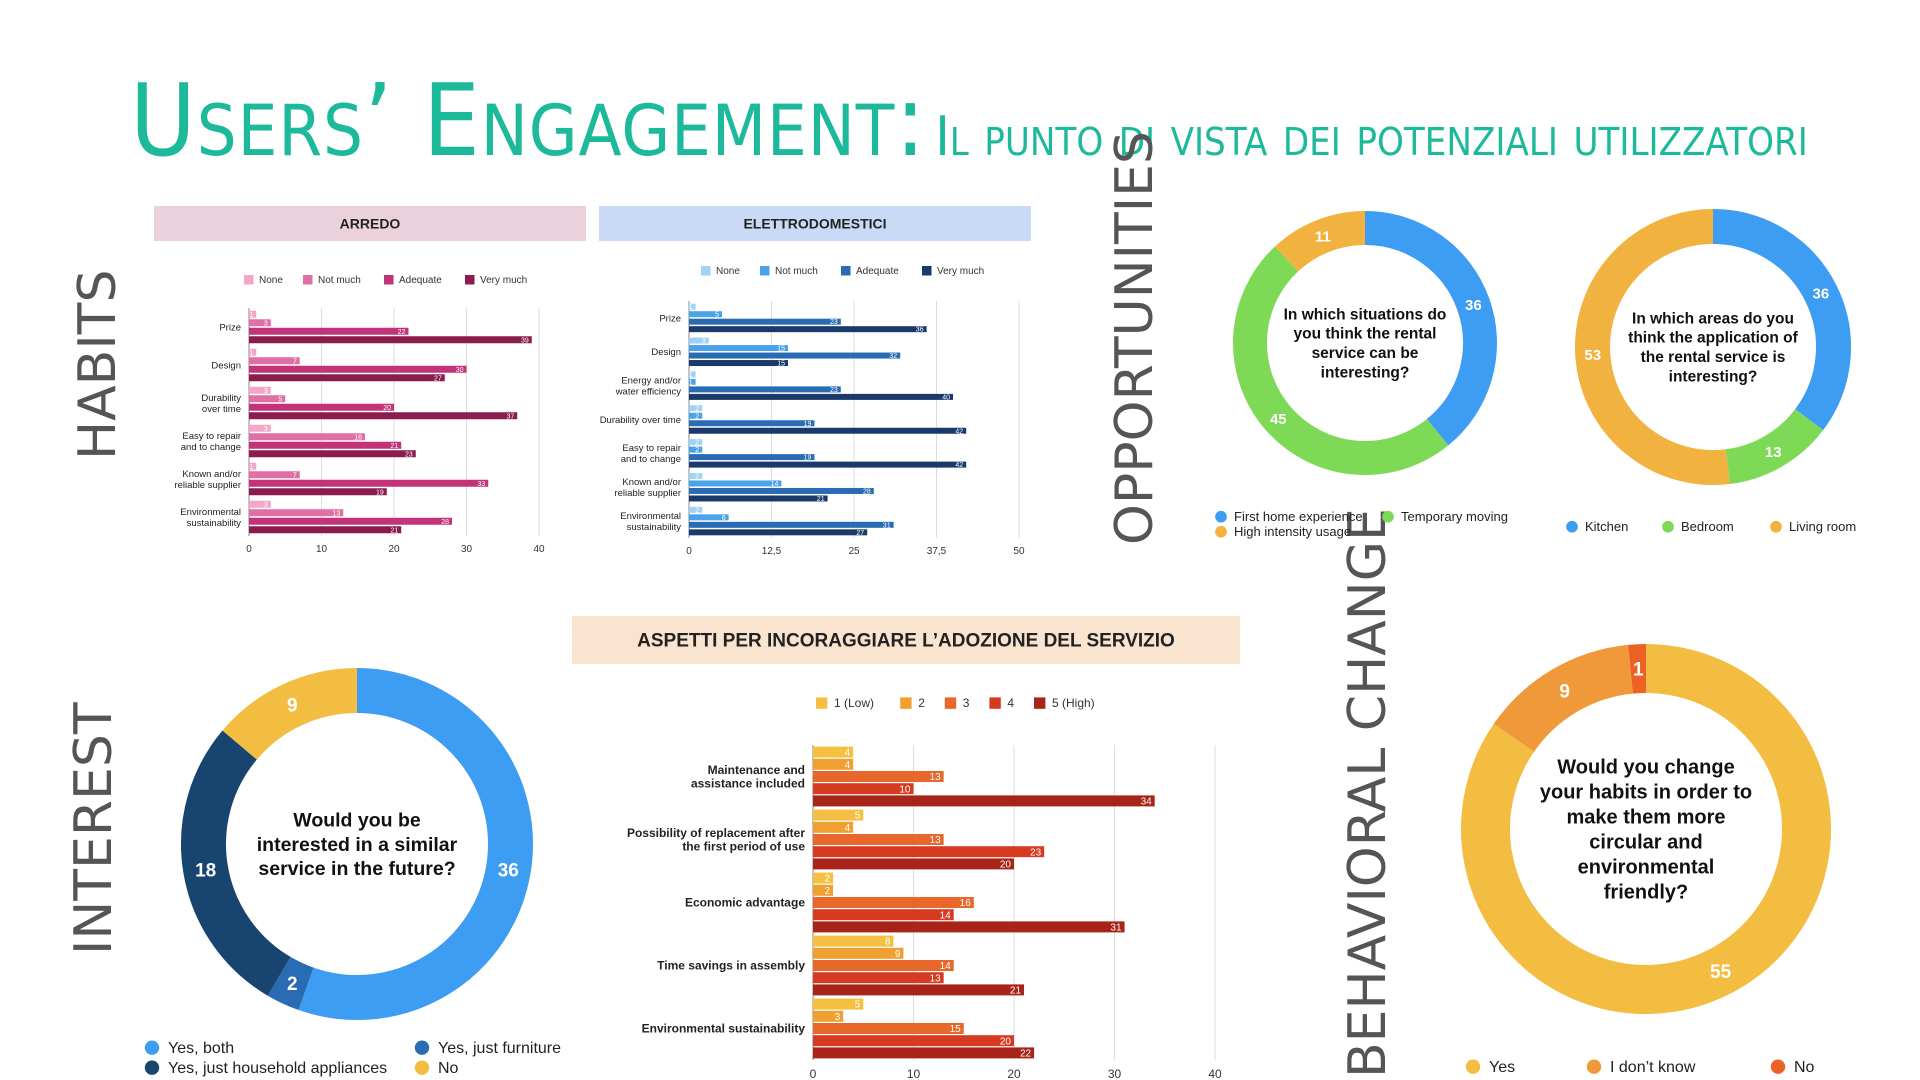  What do you see at coordinates (1323, 236) in the screenshot?
I see `slice-value-label: 11` at bounding box center [1323, 236].